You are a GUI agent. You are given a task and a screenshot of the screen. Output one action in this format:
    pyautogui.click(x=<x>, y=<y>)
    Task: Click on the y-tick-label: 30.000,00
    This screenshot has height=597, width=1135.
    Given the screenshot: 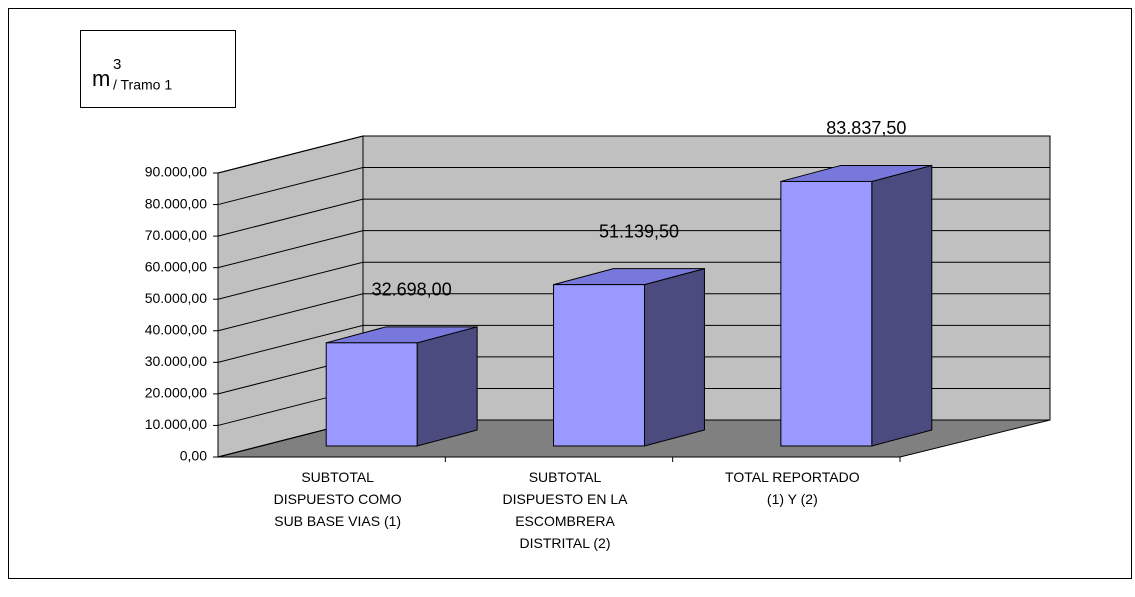 What is the action you would take?
    pyautogui.click(x=176, y=361)
    